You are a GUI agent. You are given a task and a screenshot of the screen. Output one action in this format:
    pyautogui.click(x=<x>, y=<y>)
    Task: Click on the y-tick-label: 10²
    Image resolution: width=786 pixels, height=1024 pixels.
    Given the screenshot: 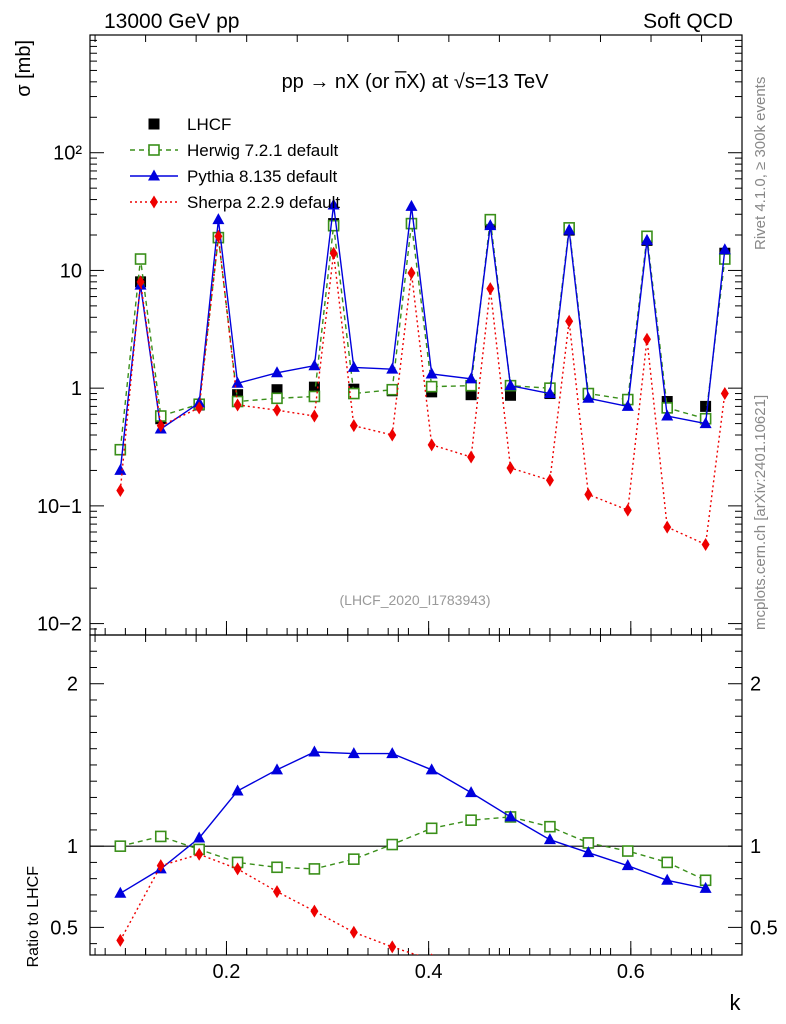 What is the action you would take?
    pyautogui.click(x=67, y=154)
    